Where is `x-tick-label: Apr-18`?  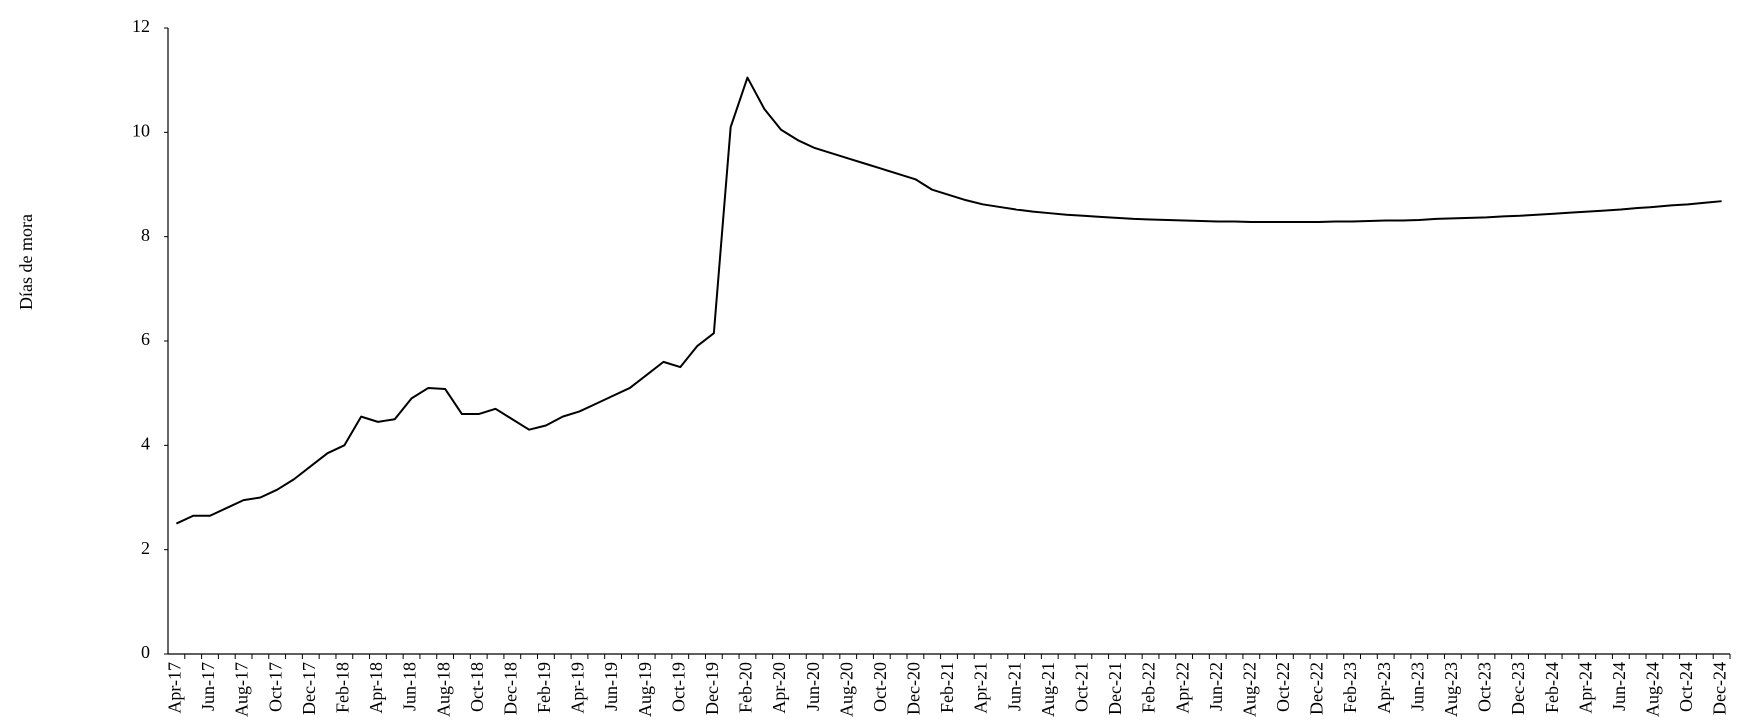 x-tick-label: Apr-18 is located at coordinates (376, 688).